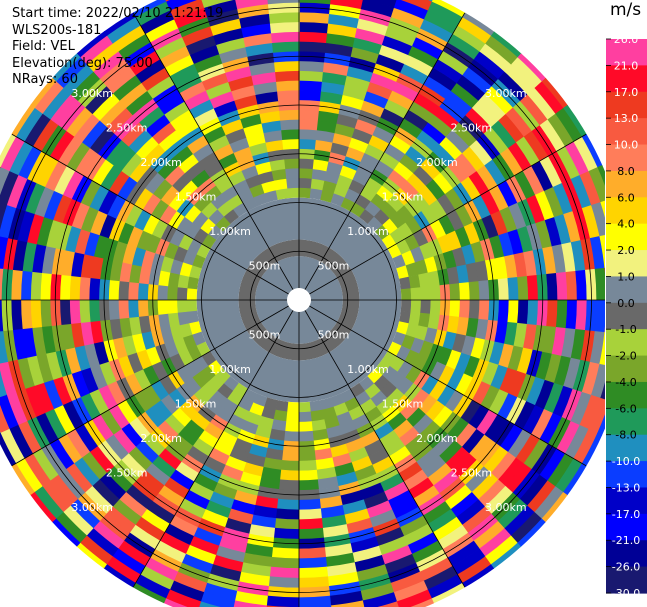 Image resolution: width=647 pixels, height=607 pixels. What do you see at coordinates (506, 507) in the screenshot?
I see `range-ring-label: 3.00km` at bounding box center [506, 507].